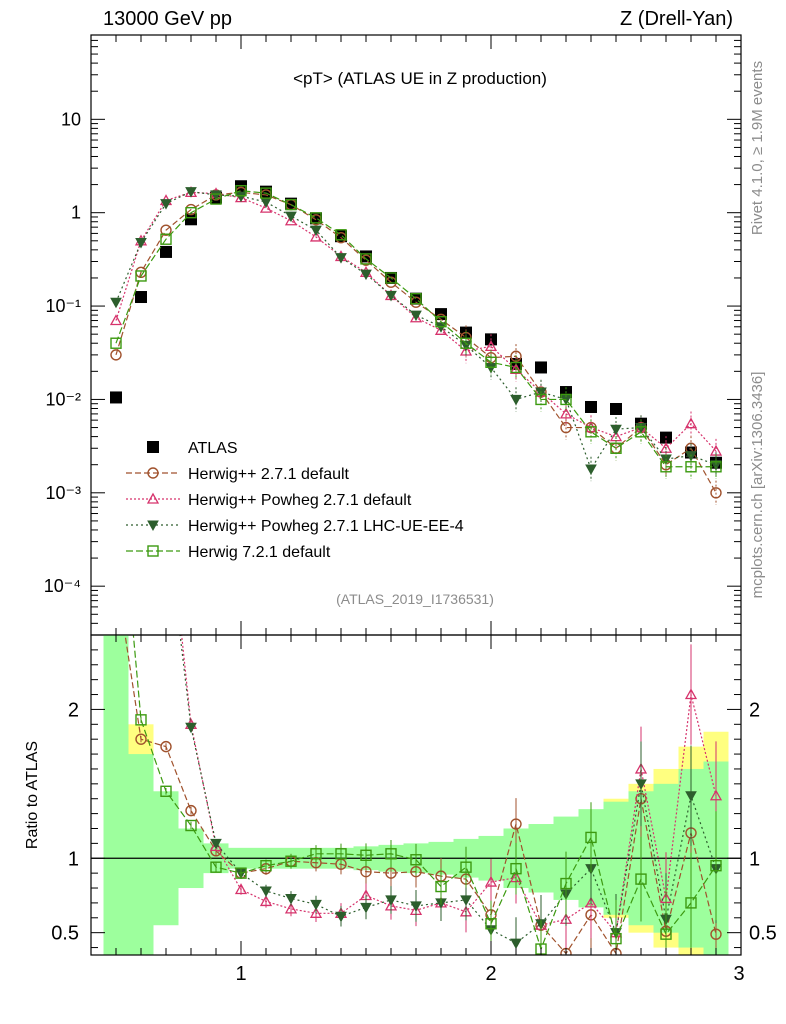 The image size is (786, 1024). Describe the element at coordinates (415, 599) in the screenshot. I see `analysis-tag: (ATLAS_2019_I1736531)` at that location.